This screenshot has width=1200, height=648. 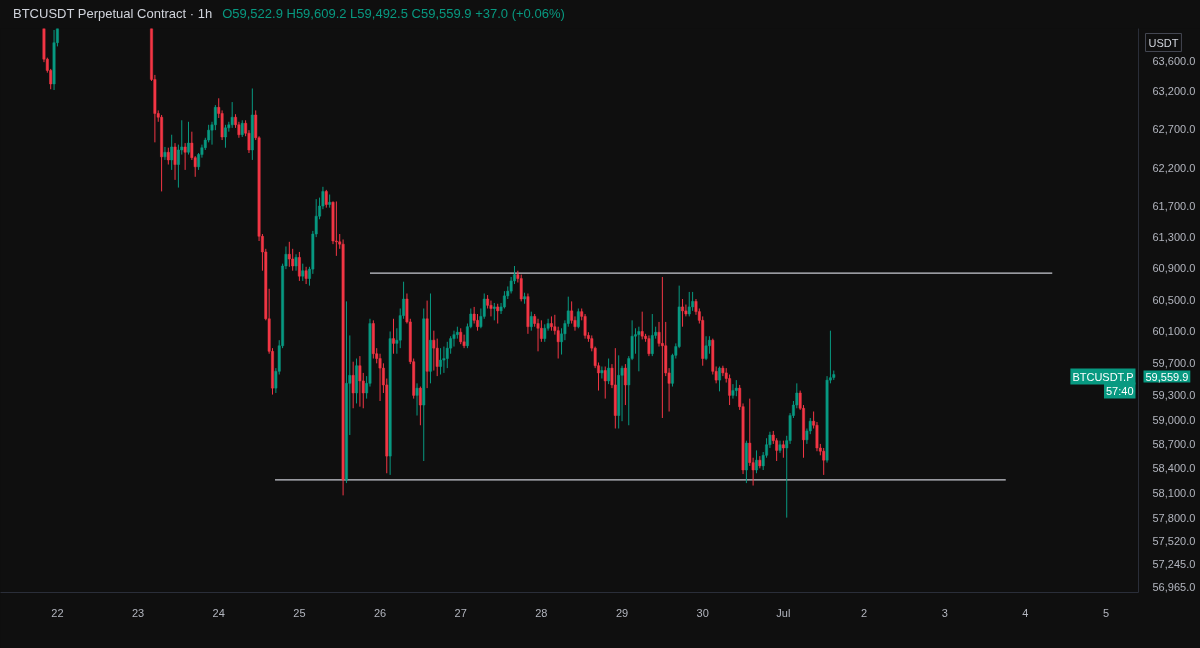 What do you see at coordinates (113, 13) in the screenshot?
I see `chart-title: BTCUSDT Perpetual Contract · 1h` at bounding box center [113, 13].